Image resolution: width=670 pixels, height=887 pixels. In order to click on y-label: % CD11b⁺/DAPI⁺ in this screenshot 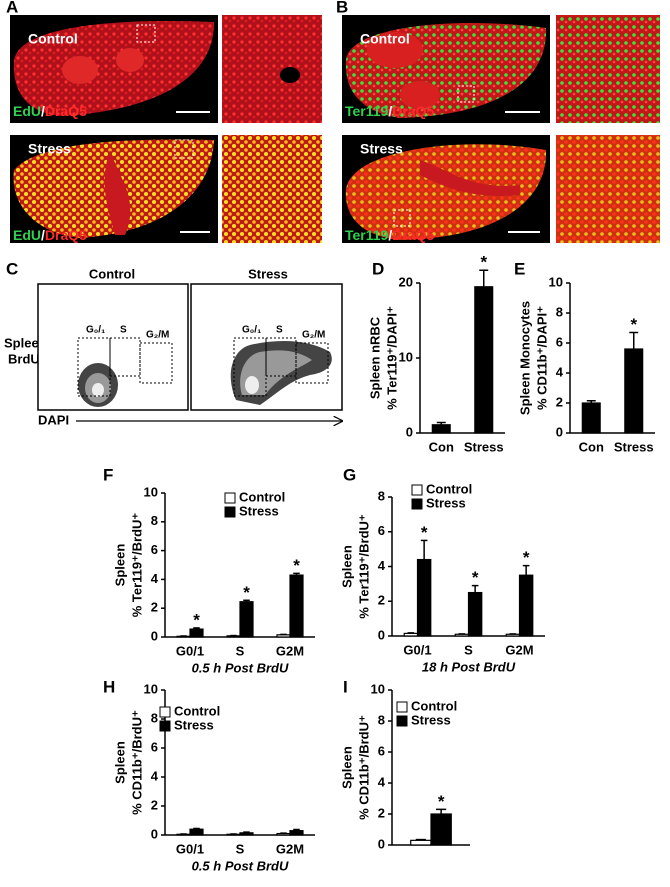, I will do `click(541, 358)`.